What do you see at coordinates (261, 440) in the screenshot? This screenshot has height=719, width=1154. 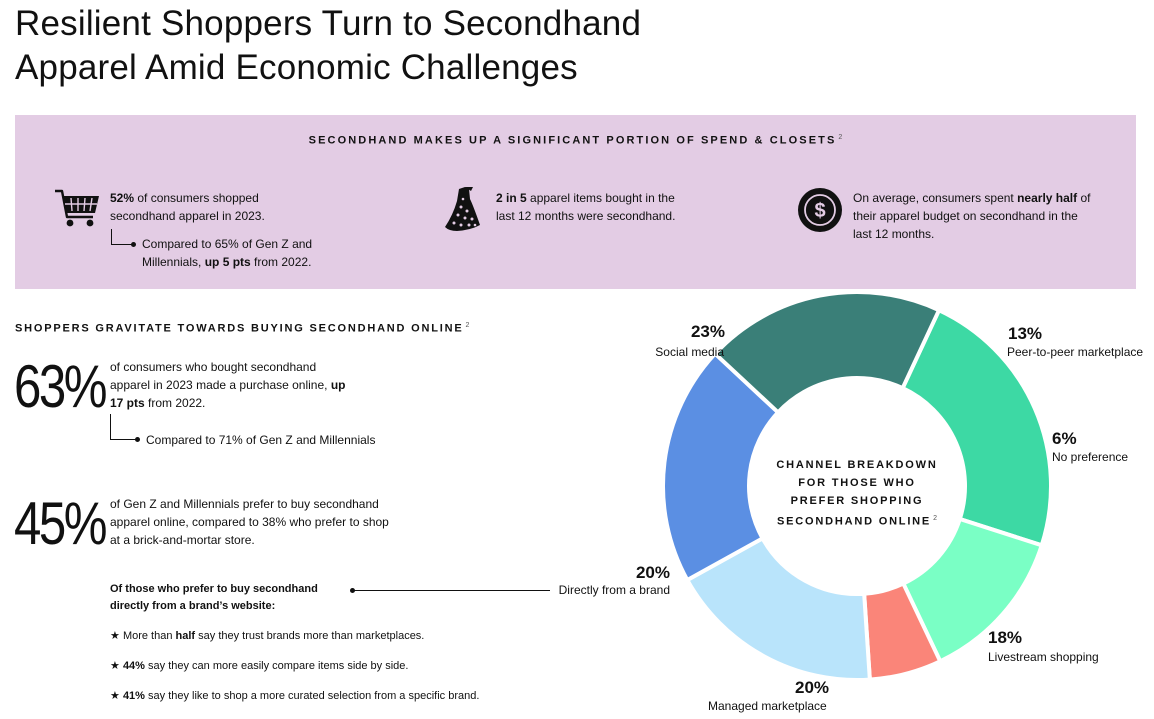 I see `stat-online-genz: Compared to 71% of Gen Z and Millennials` at bounding box center [261, 440].